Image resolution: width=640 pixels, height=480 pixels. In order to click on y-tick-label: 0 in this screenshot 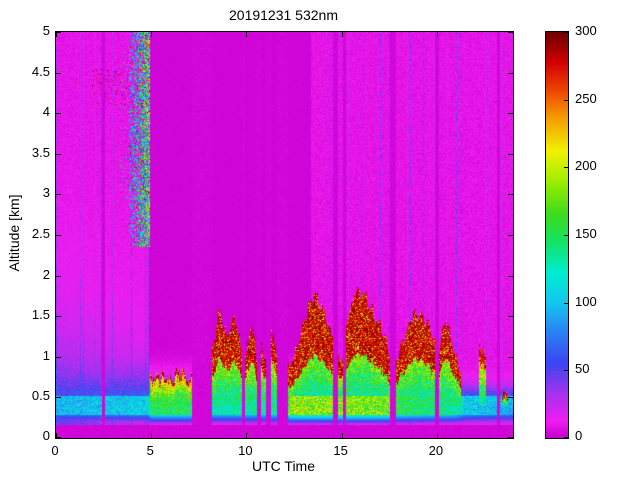, I will do `click(46, 435)`.